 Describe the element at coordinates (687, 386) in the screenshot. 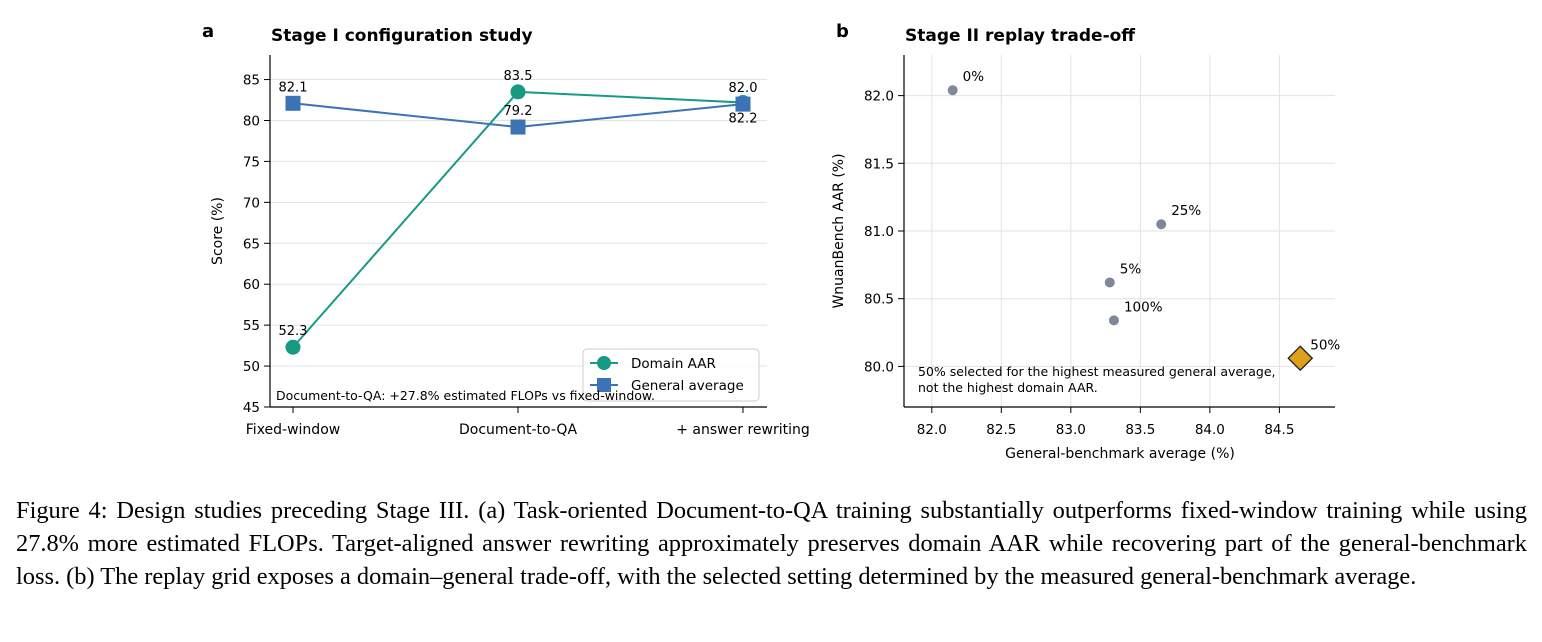

I see `legend-label-general: General average` at that location.